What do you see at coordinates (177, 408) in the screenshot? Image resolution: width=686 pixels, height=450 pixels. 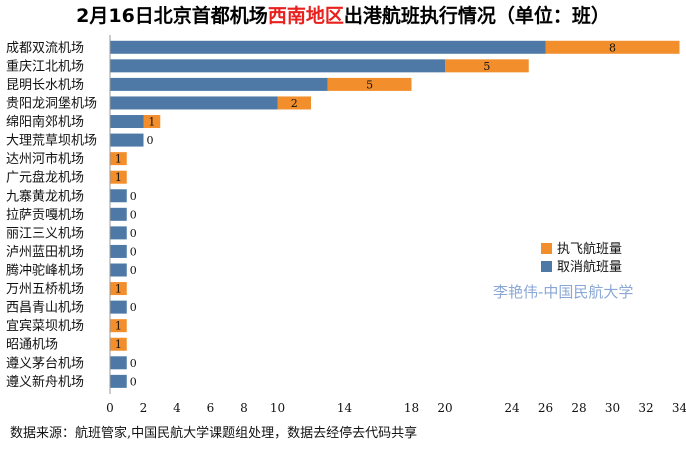 I see `x-tick-label: 4` at bounding box center [177, 408].